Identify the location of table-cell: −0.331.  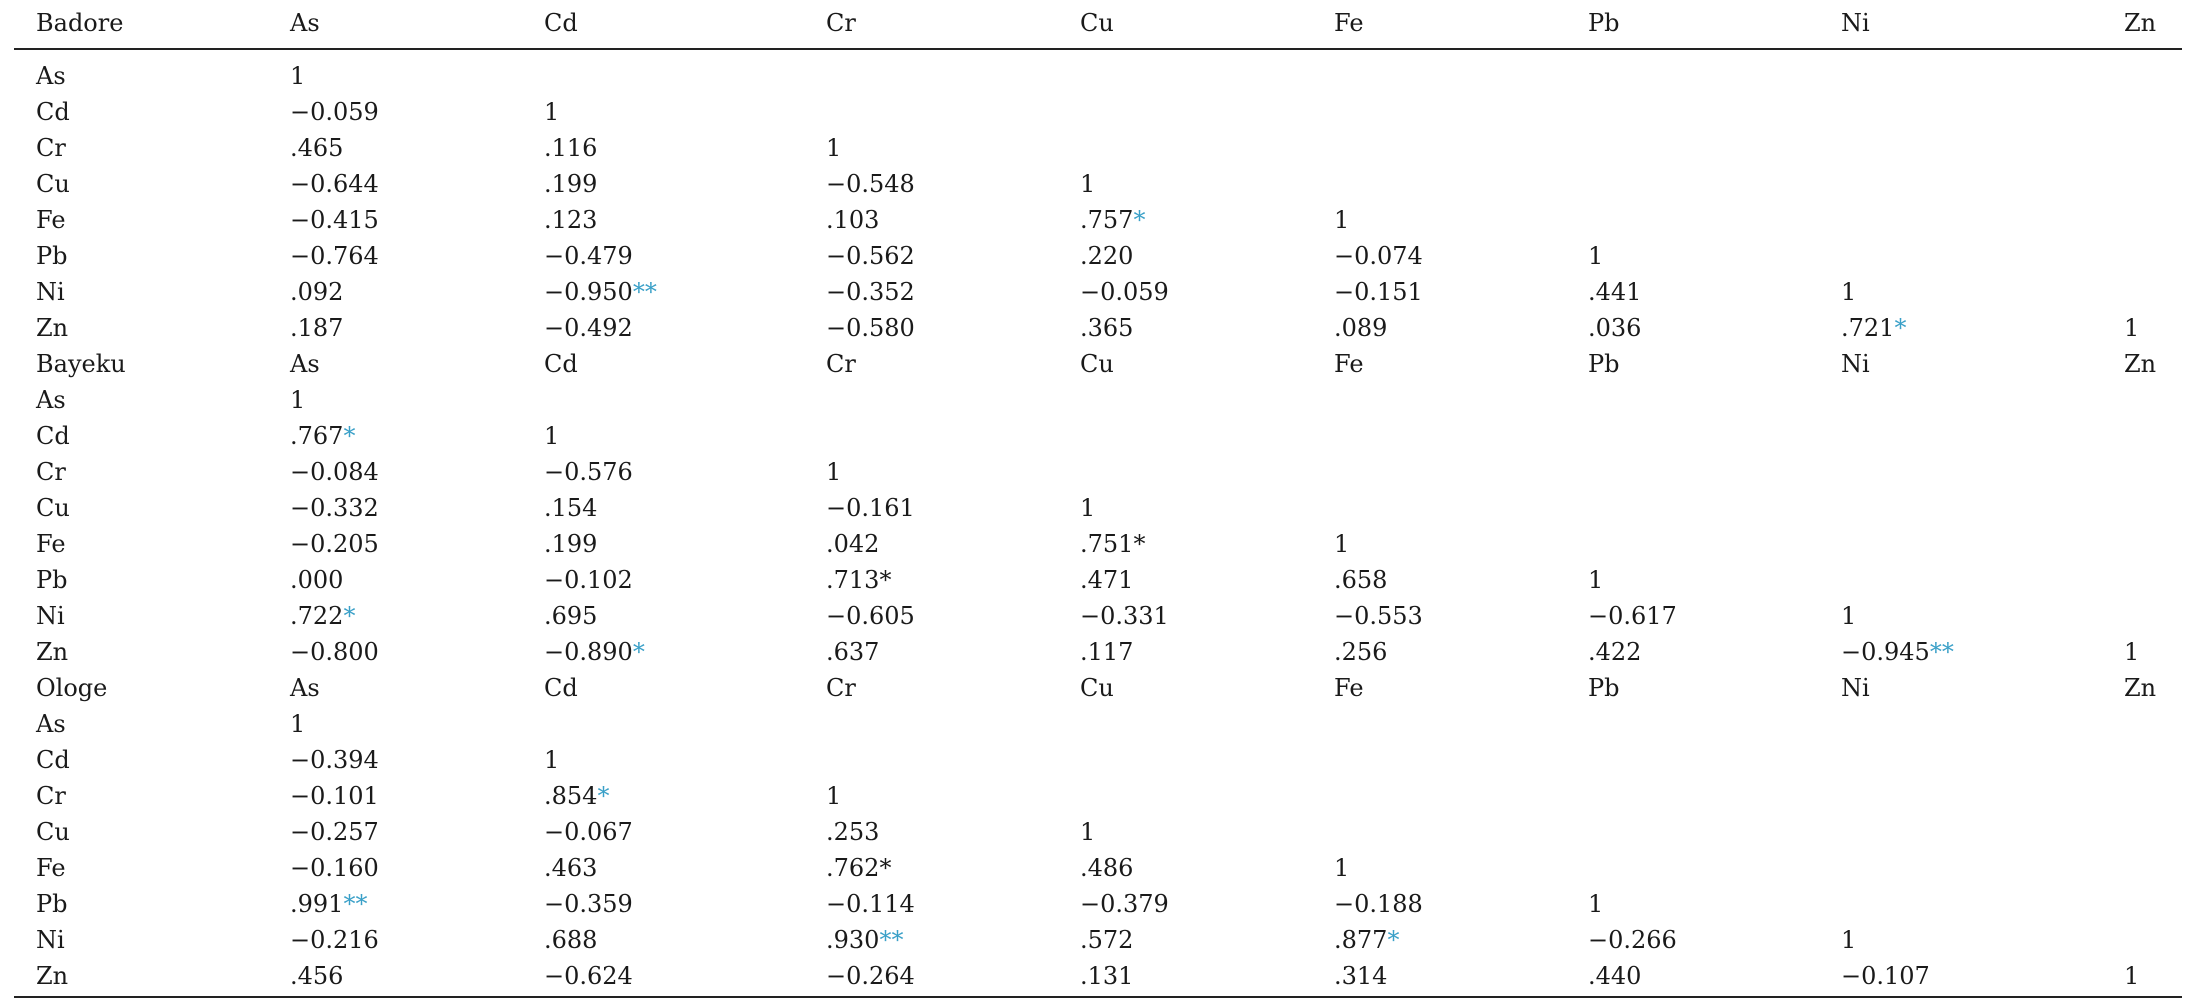
(1124, 616).